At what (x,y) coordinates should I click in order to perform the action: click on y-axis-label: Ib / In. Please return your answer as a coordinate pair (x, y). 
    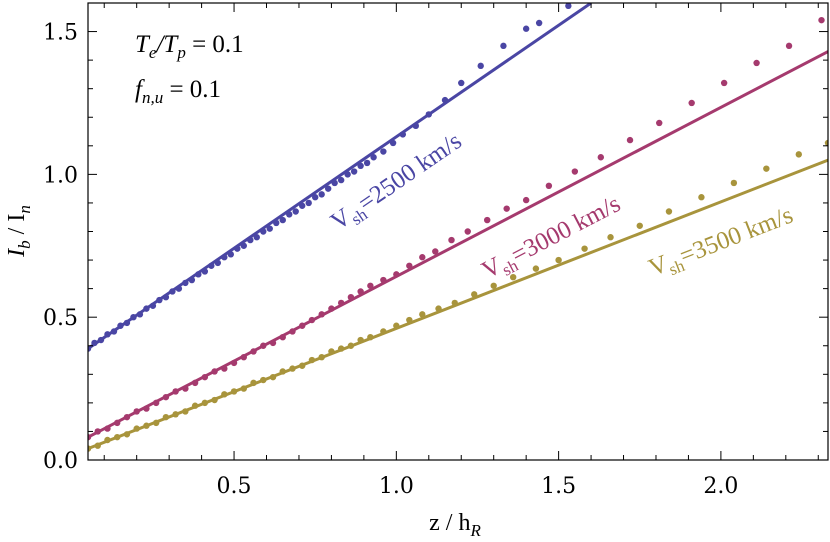
    Looking at the image, I should click on (19, 231).